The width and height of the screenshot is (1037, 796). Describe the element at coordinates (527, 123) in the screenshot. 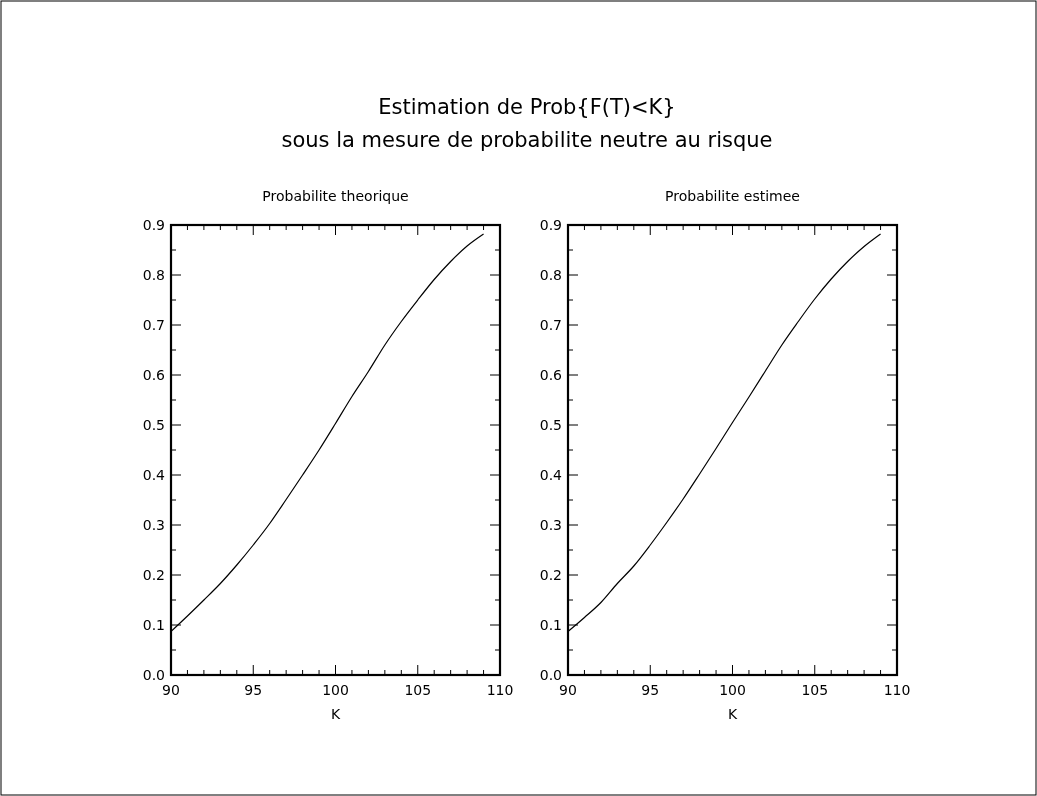

I see `chart-title: Estimation de Prob{F(T)<K} sous la mesure de probabilite neutre au risque` at that location.